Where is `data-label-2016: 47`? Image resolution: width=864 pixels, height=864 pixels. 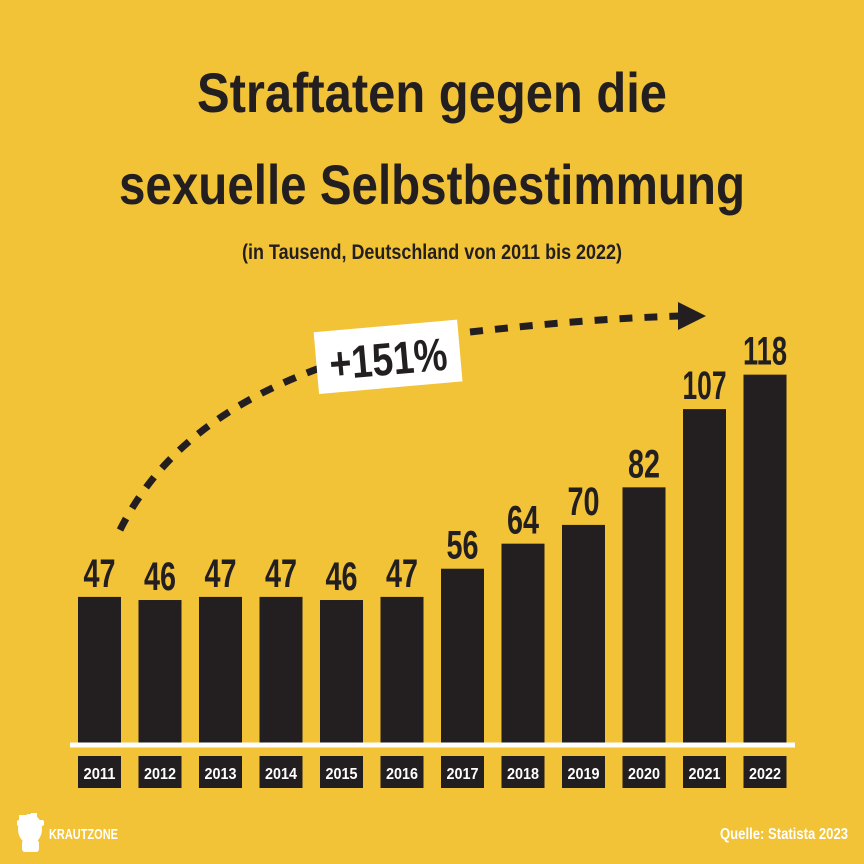
data-label-2016: 47 is located at coordinates (402, 574).